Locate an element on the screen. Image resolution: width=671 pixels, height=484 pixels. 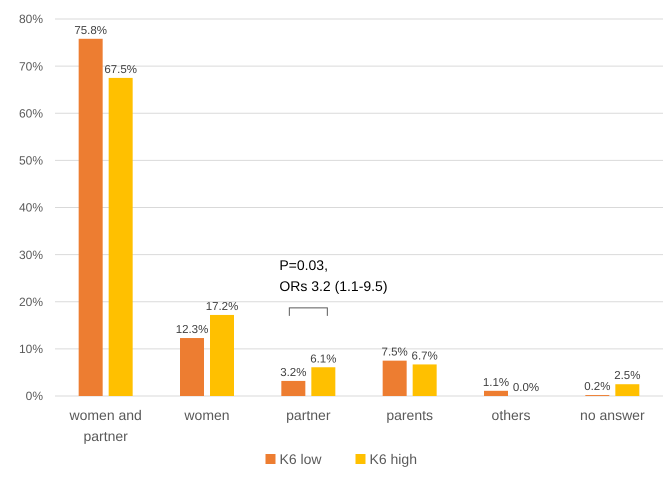
y-tick-label: 70% is located at coordinates (31, 66).